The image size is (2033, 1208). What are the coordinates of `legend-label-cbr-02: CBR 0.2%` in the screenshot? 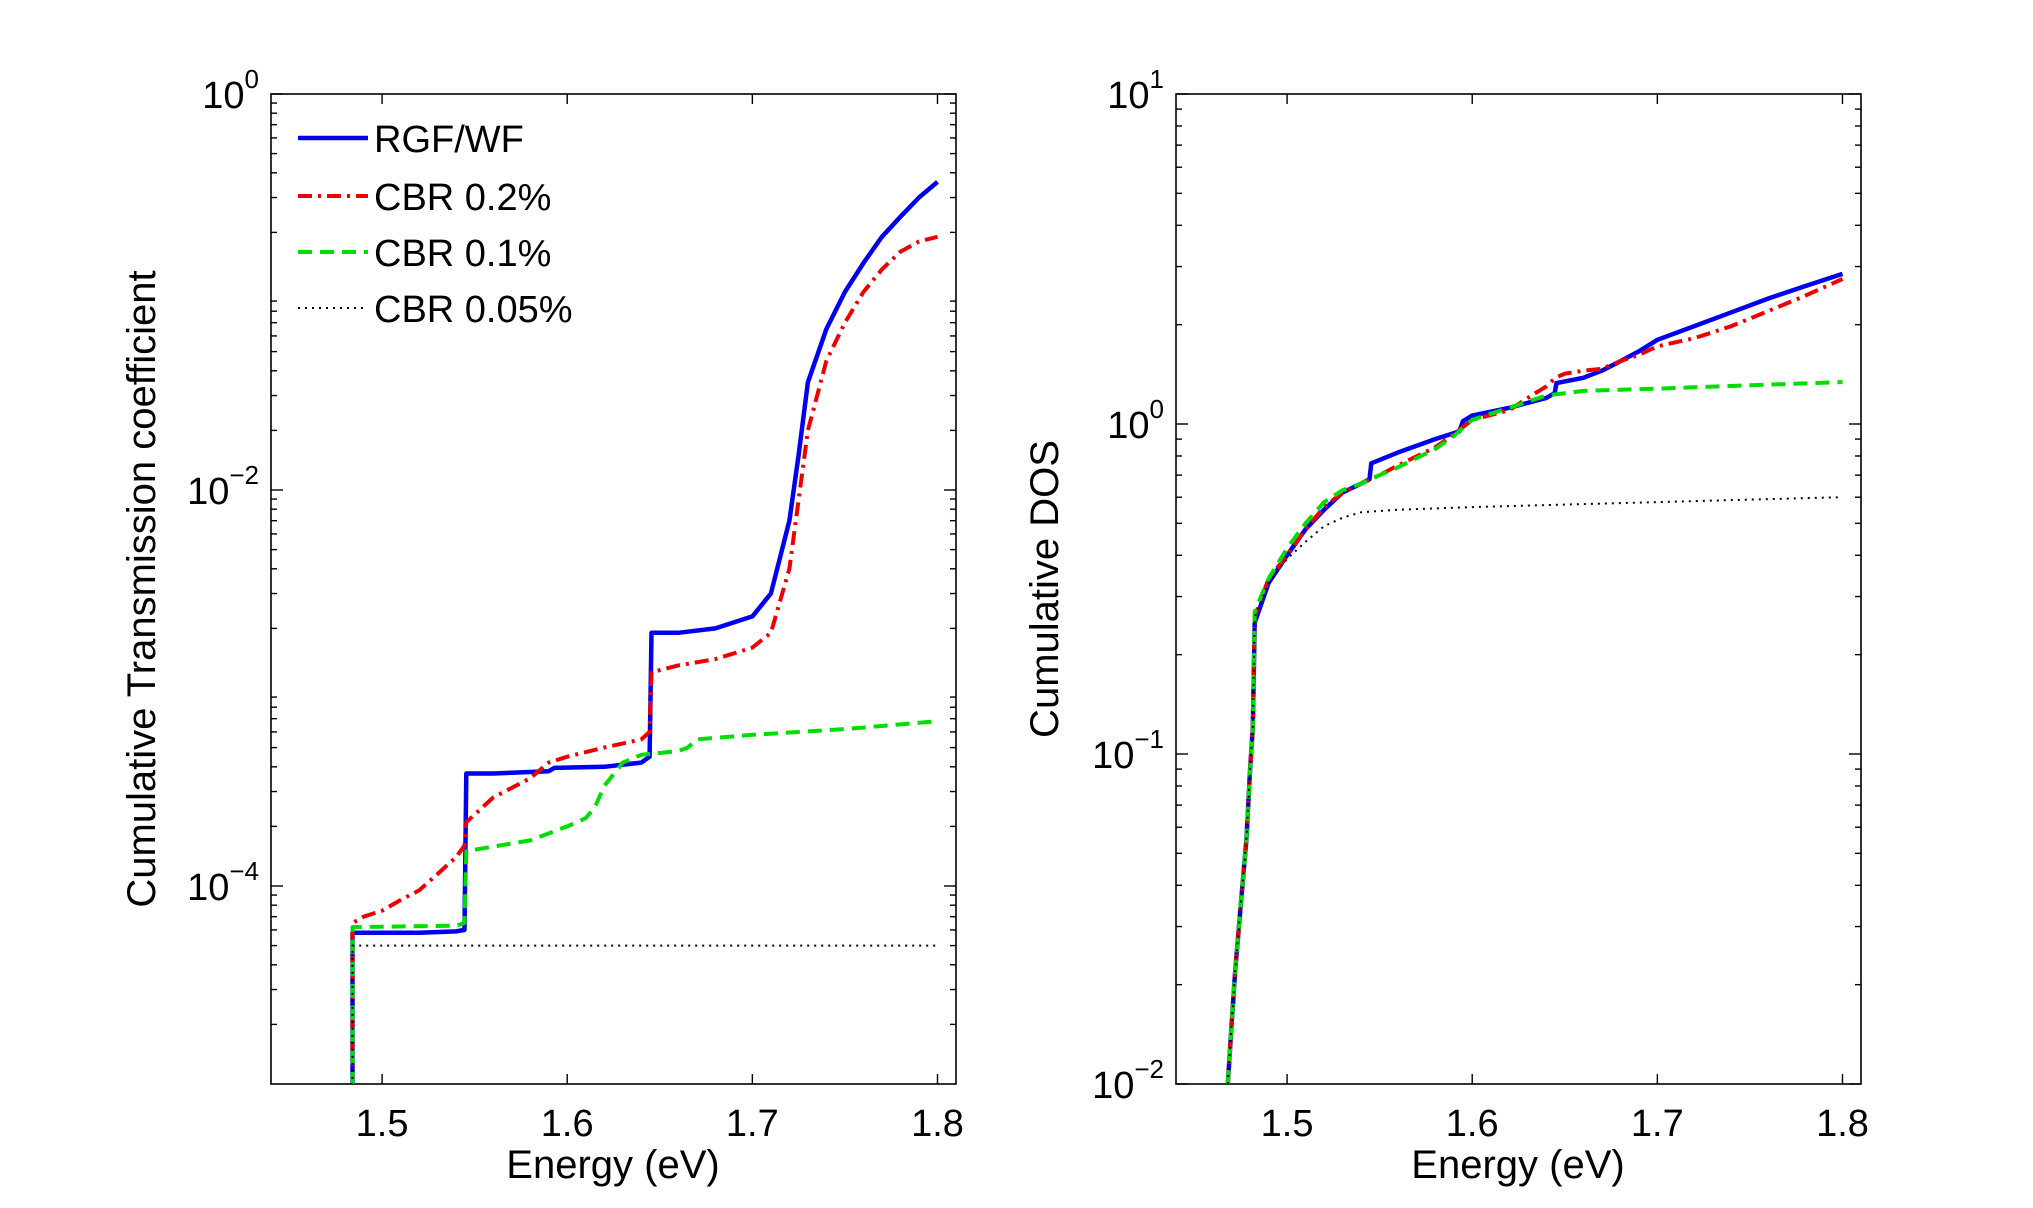 It's located at (462, 198).